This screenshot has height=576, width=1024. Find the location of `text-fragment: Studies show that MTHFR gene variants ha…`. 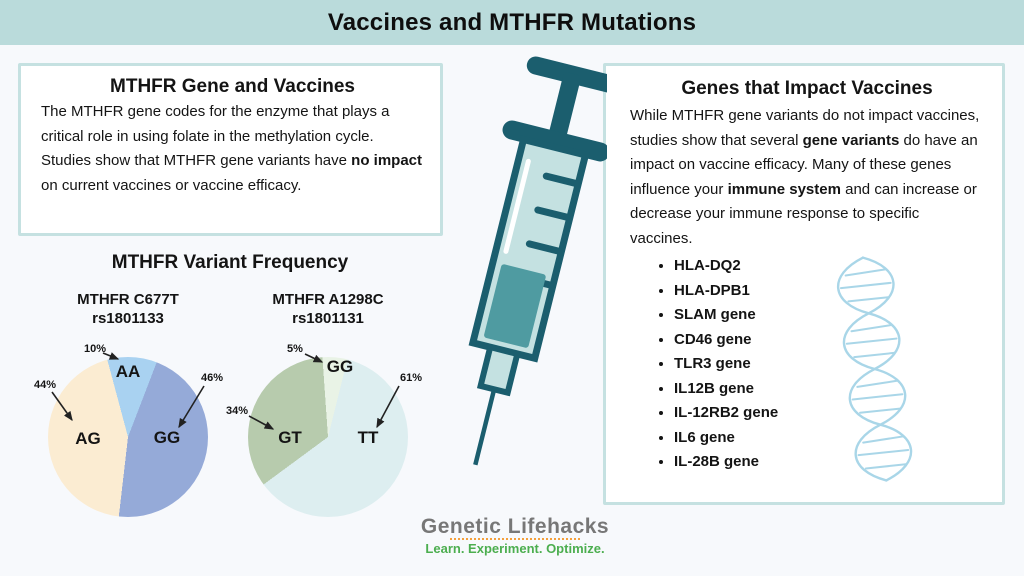

text-fragment: Studies show that MTHFR gene variants ha… is located at coordinates (196, 160).